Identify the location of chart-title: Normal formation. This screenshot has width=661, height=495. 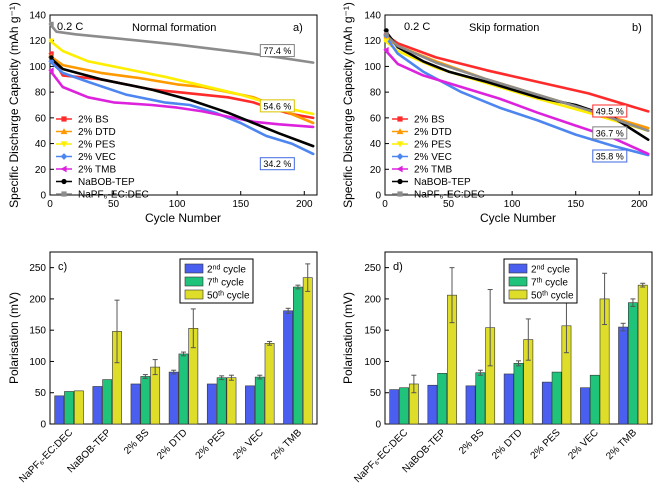
(174, 28).